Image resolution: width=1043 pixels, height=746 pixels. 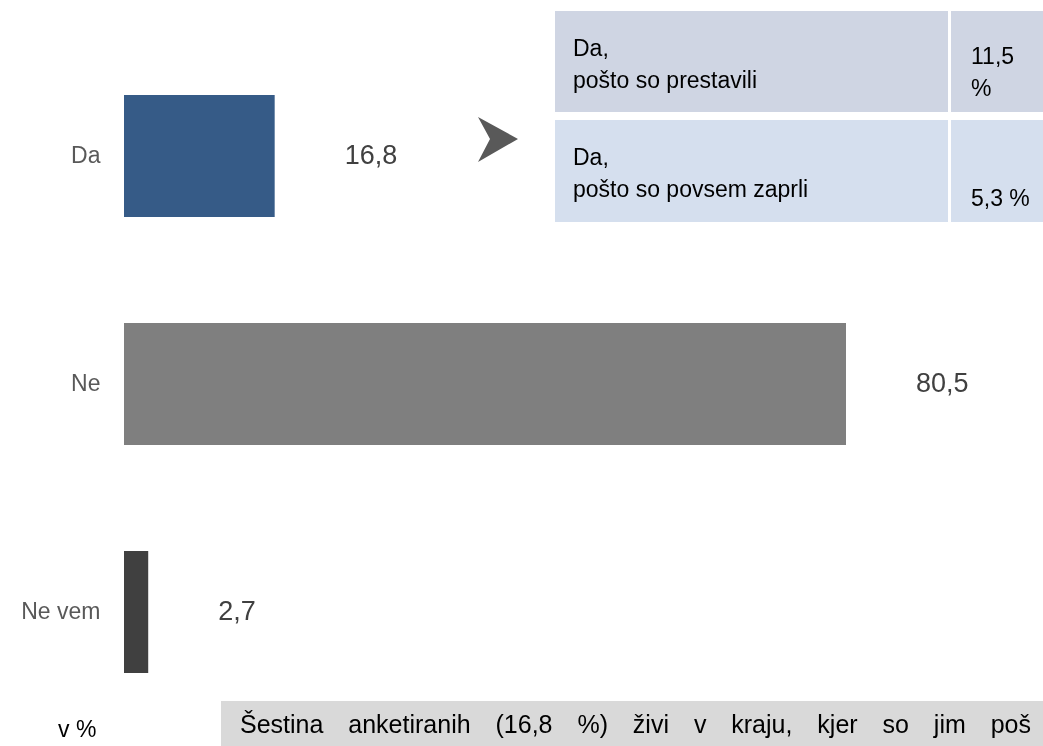 I want to click on data-label: 80,5, so click(x=942, y=383).